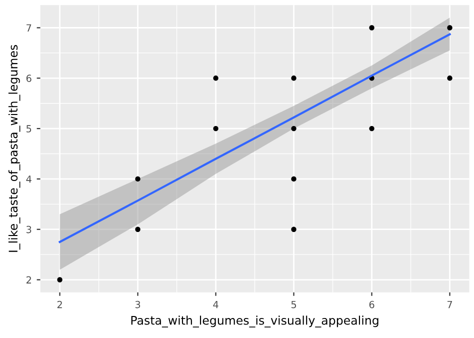 This screenshot has height=338, width=474. I want to click on x-tick-label: 7, so click(449, 304).